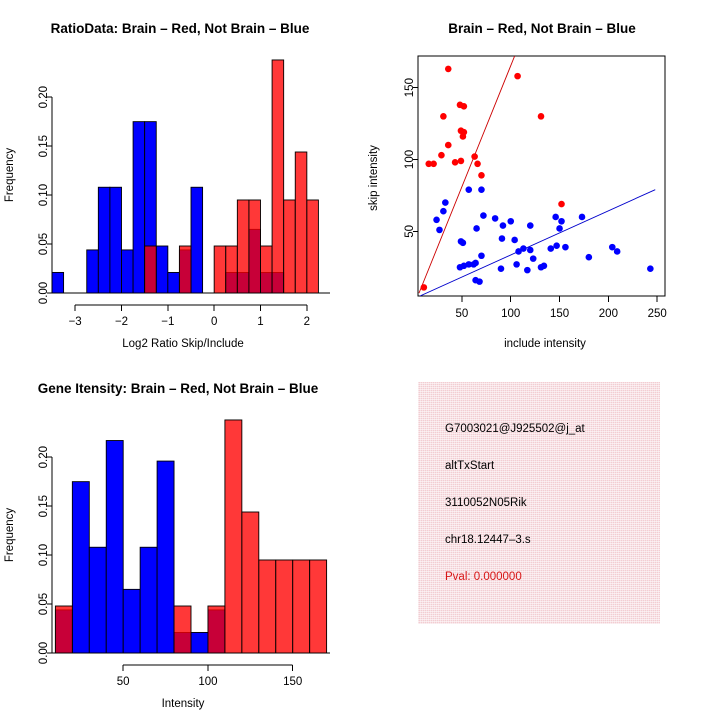  I want to click on probe-id-text: G7003021@J925502@j_at, so click(515, 429).